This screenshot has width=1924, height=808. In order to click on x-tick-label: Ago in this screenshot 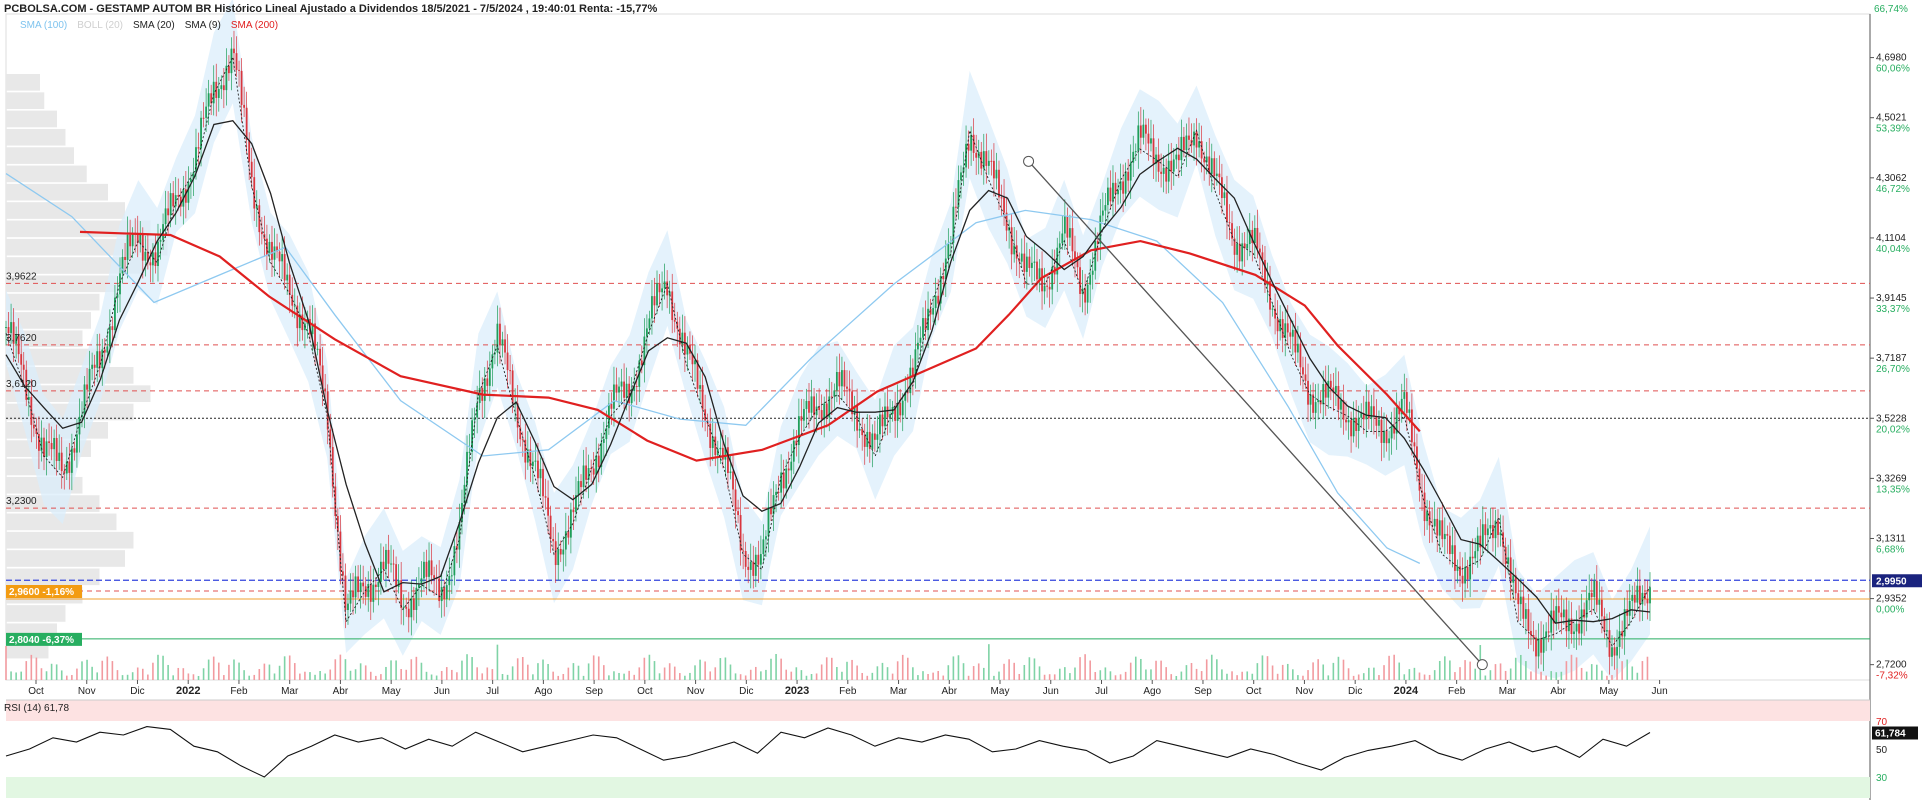, I will do `click(1152, 691)`.